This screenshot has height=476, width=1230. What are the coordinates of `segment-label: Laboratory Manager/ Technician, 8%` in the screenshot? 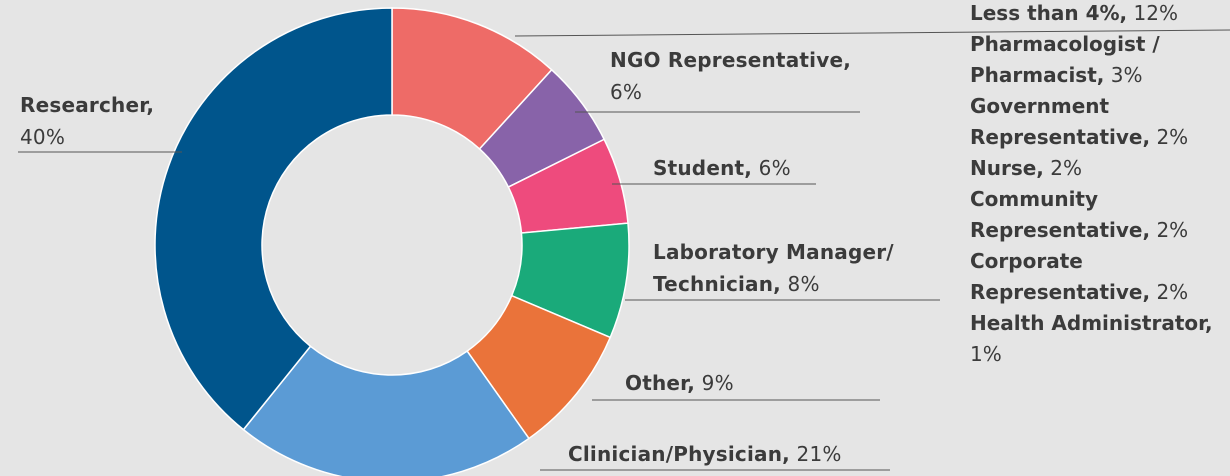 It's located at (798, 268).